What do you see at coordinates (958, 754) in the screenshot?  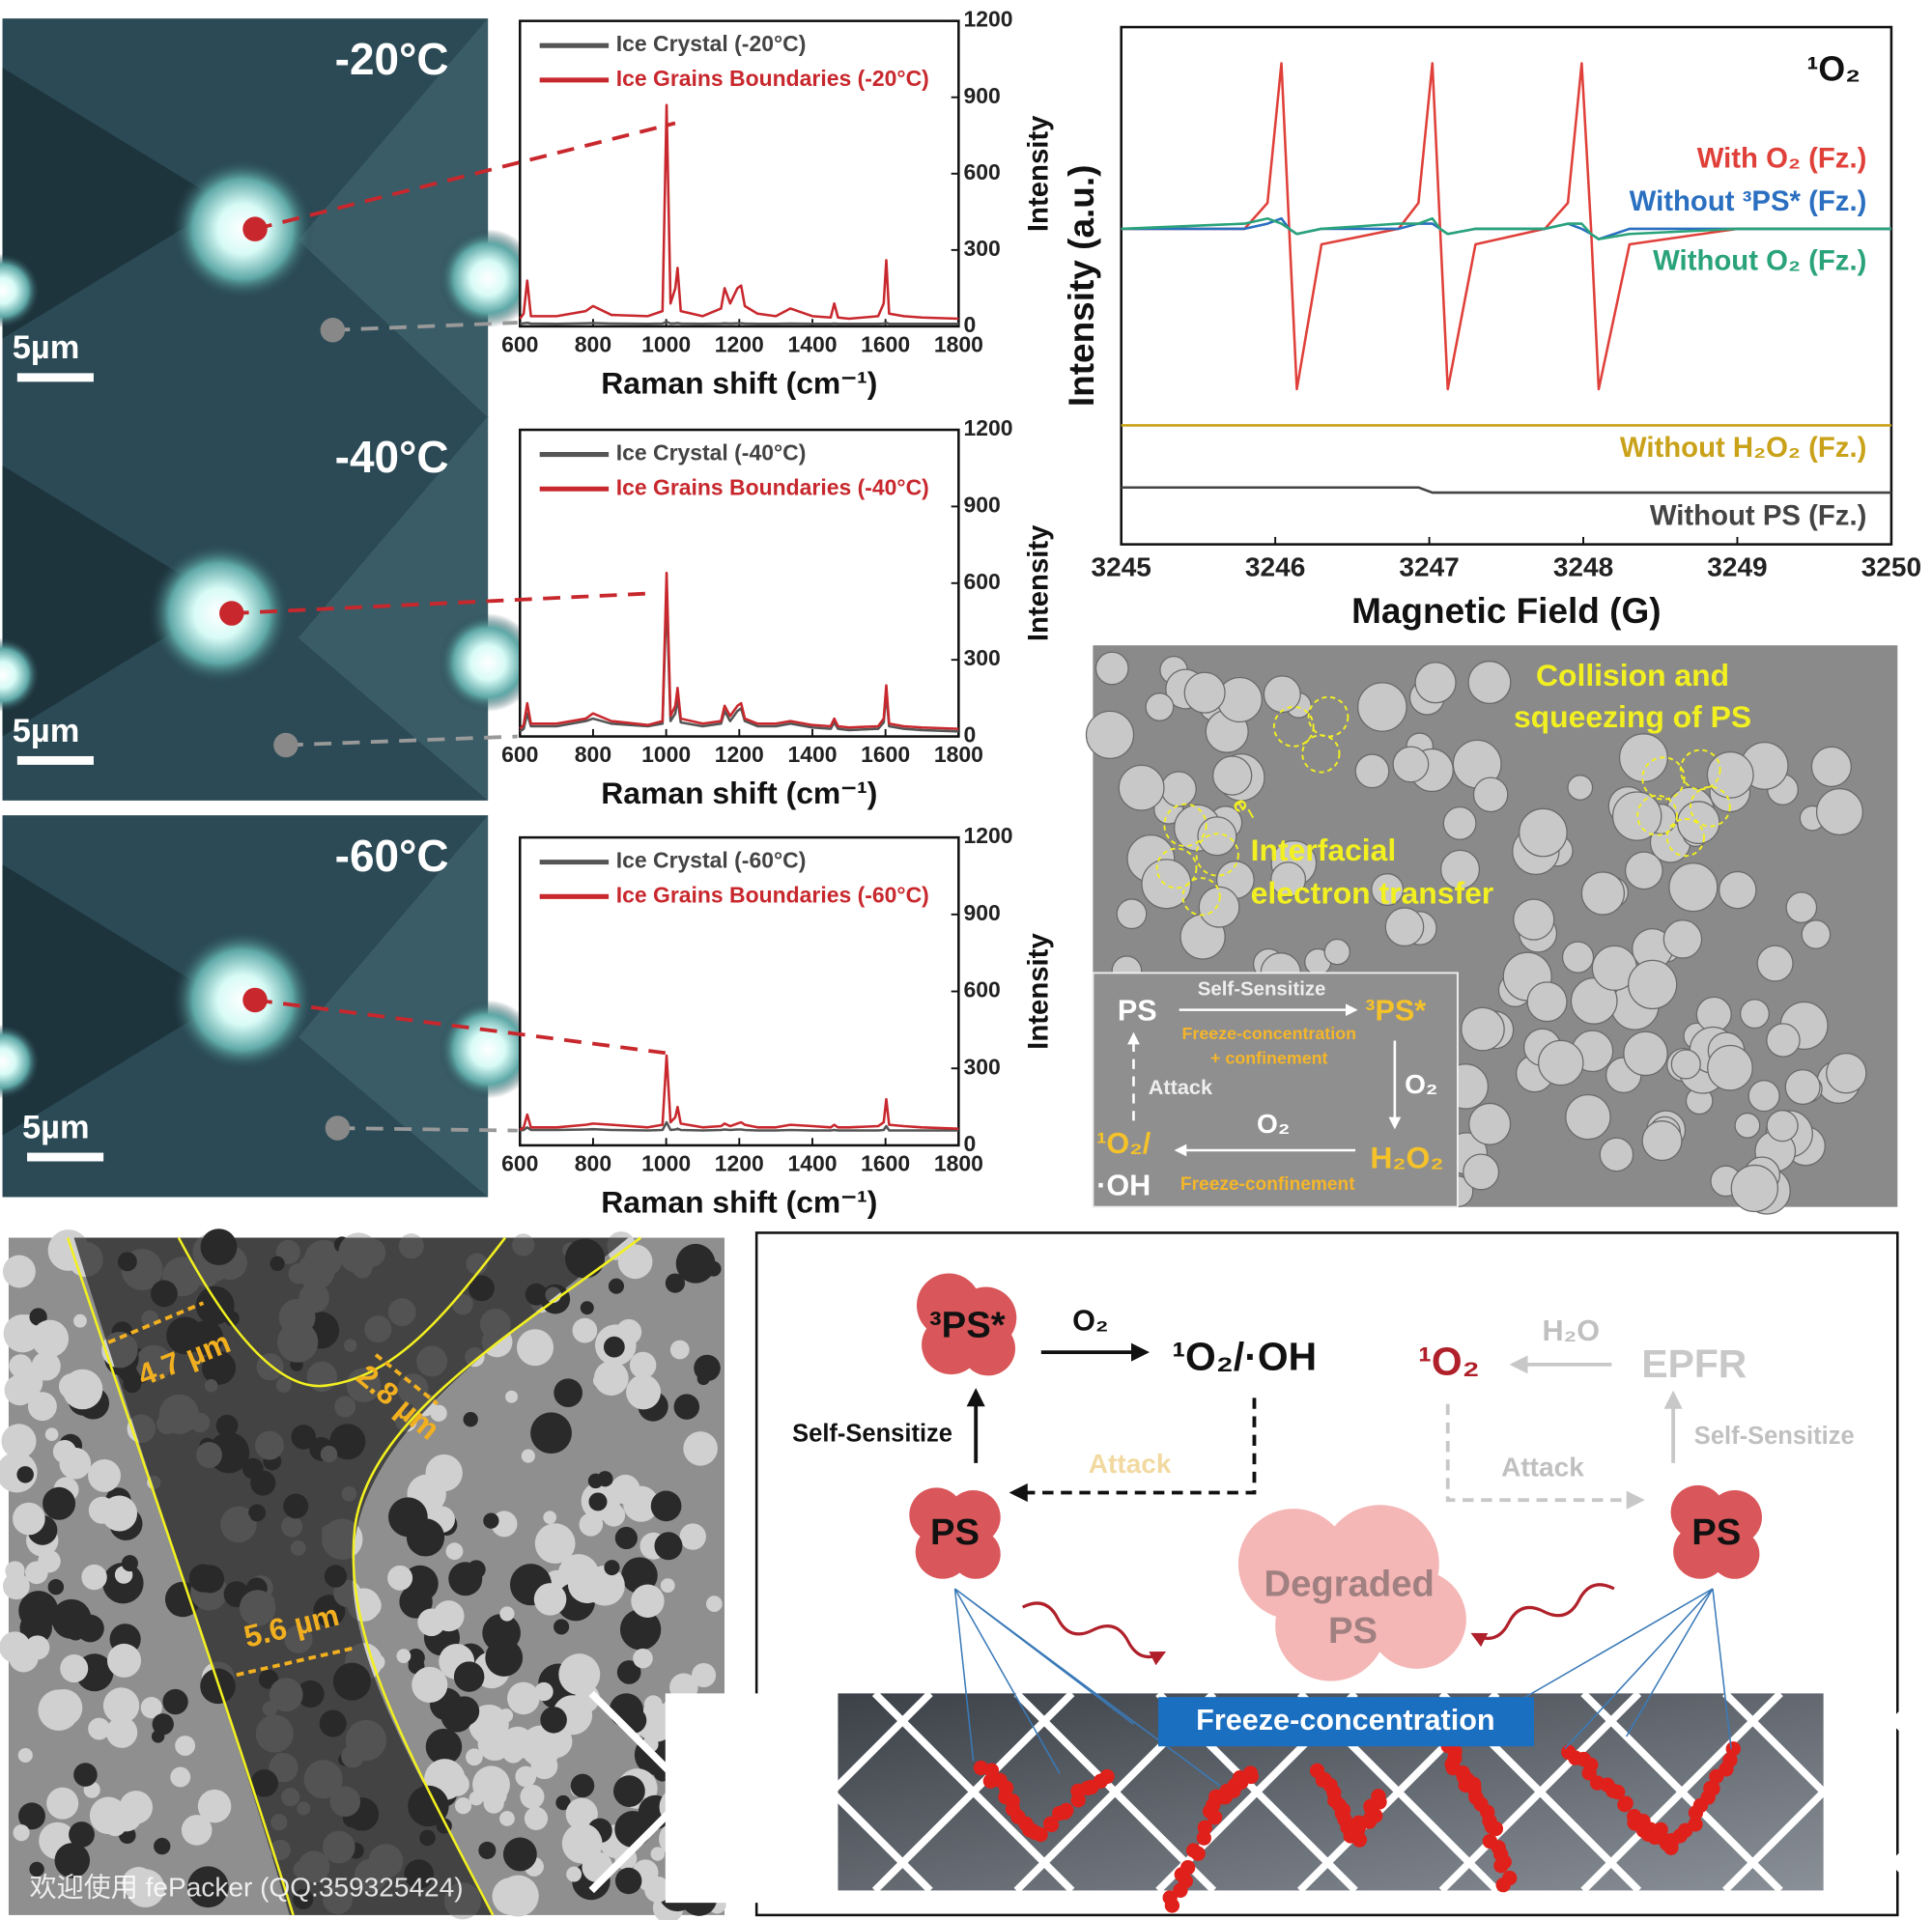 I see `x-tick-label: 1800` at bounding box center [958, 754].